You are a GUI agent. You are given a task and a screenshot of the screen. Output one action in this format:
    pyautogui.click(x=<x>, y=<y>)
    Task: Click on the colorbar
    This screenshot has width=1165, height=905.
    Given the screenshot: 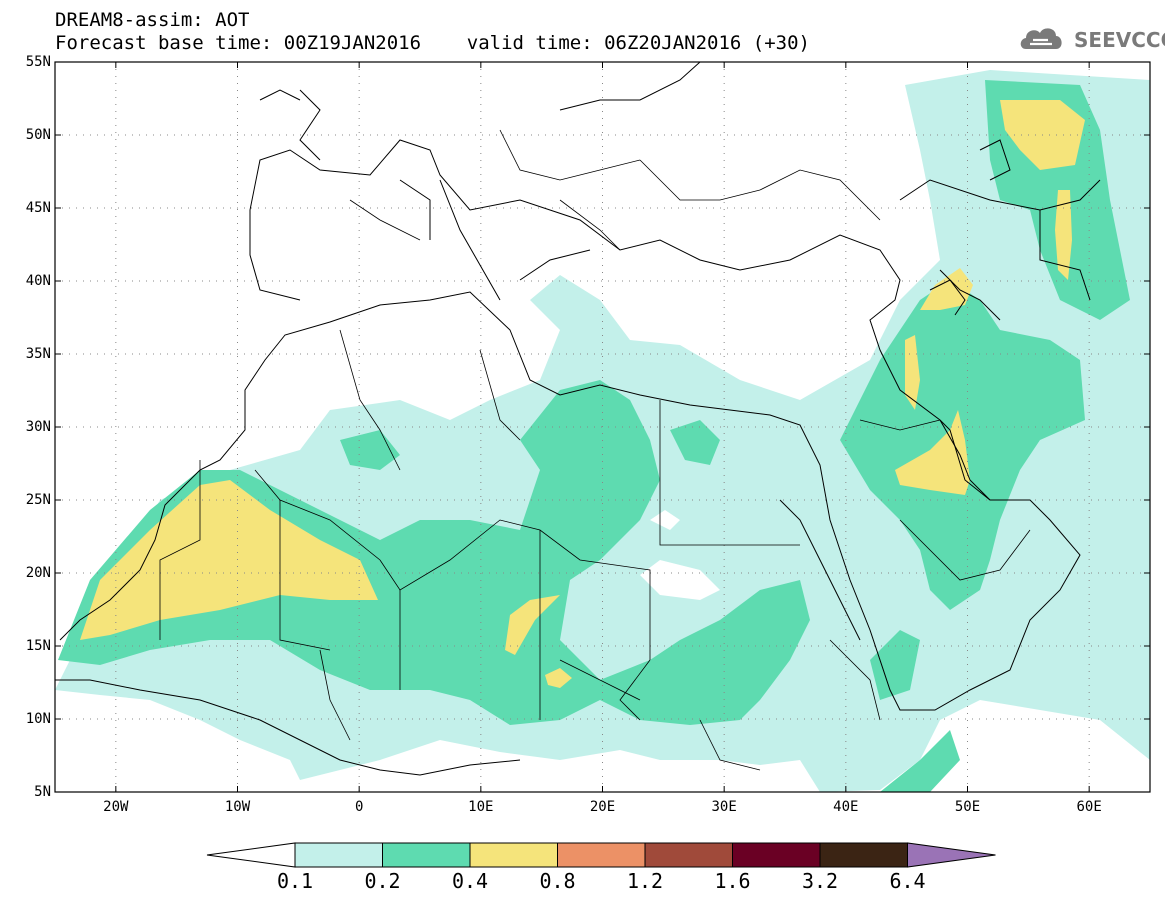 What is the action you would take?
    pyautogui.click(x=601, y=855)
    